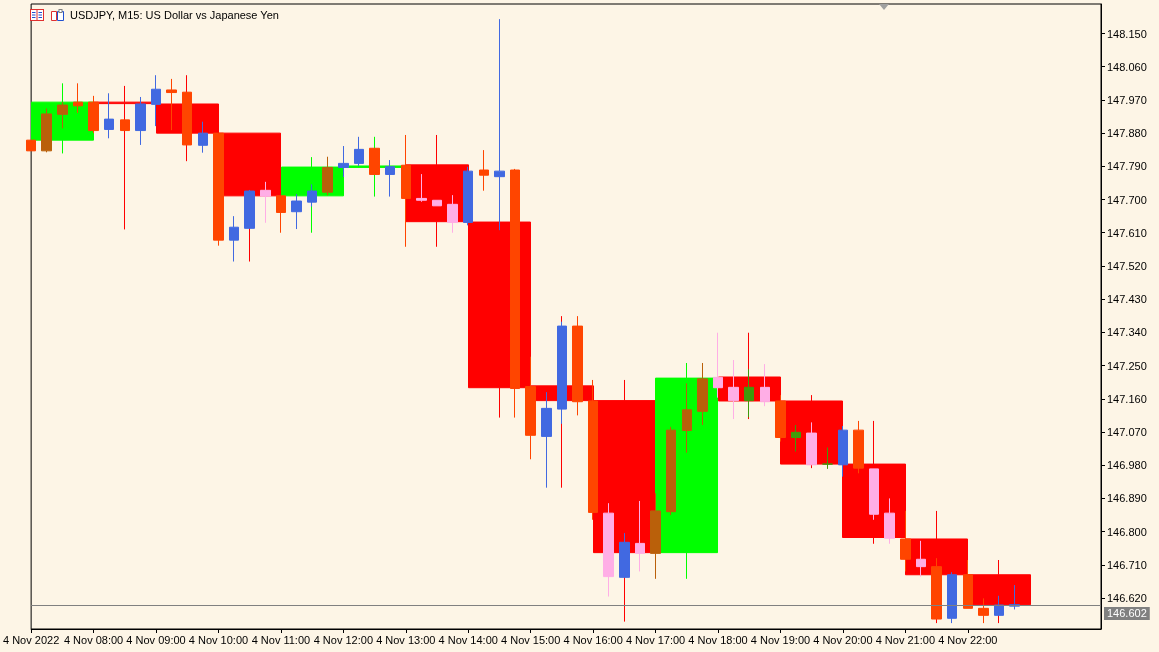  What do you see at coordinates (31, 639) in the screenshot?
I see `x-tick-label: 4 Nov 2022` at bounding box center [31, 639].